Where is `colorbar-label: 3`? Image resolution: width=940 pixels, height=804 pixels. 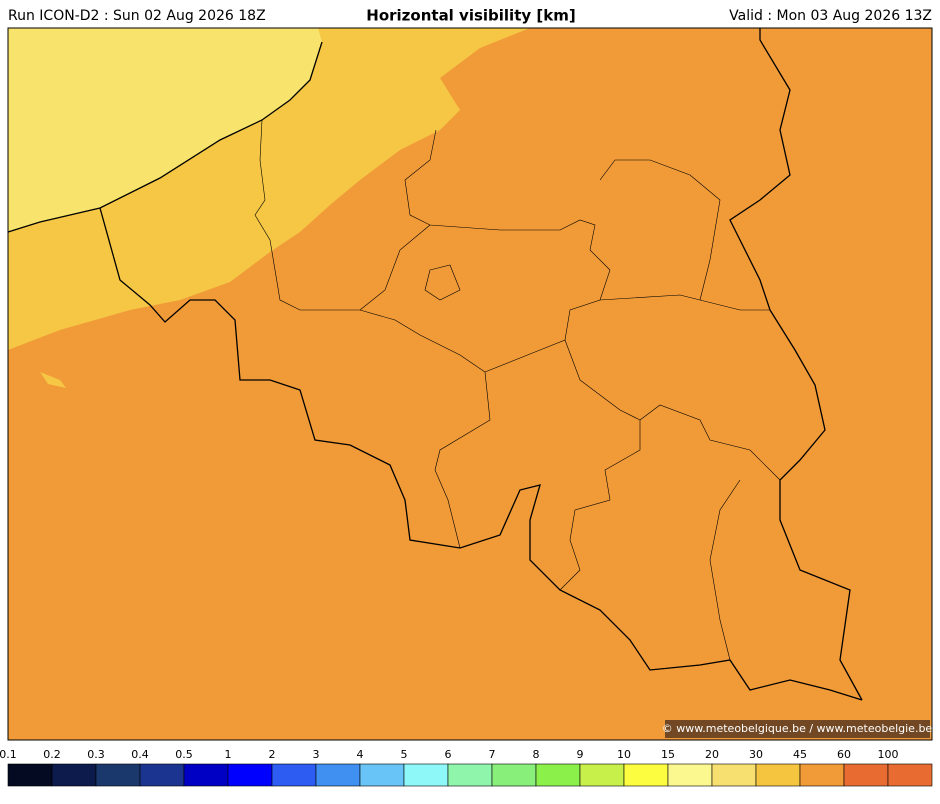
colorbar-label: 3 is located at coordinates (316, 754).